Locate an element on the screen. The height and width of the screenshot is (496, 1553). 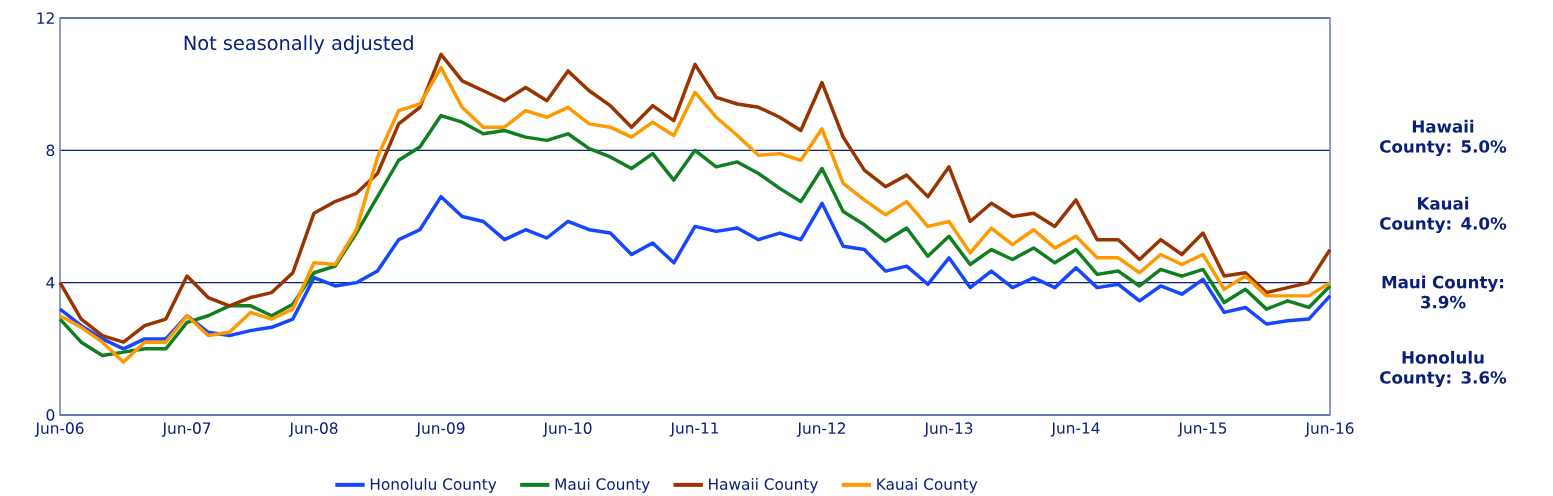
x-tick-label: Jun-14 is located at coordinates (1075, 429).